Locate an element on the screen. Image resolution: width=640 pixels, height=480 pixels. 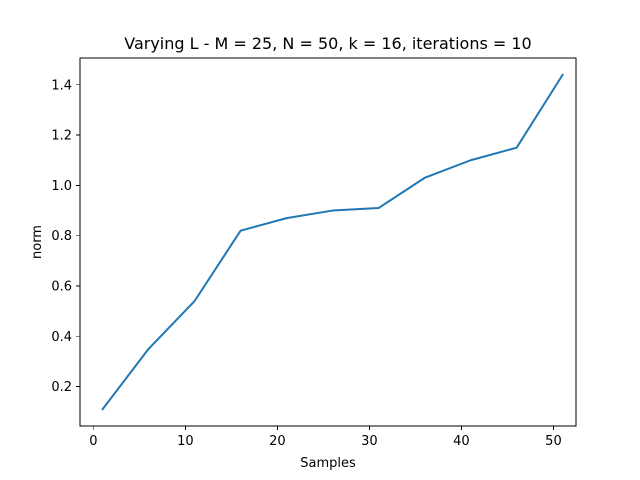
y-tick-label: 0.4 is located at coordinates (61, 337).